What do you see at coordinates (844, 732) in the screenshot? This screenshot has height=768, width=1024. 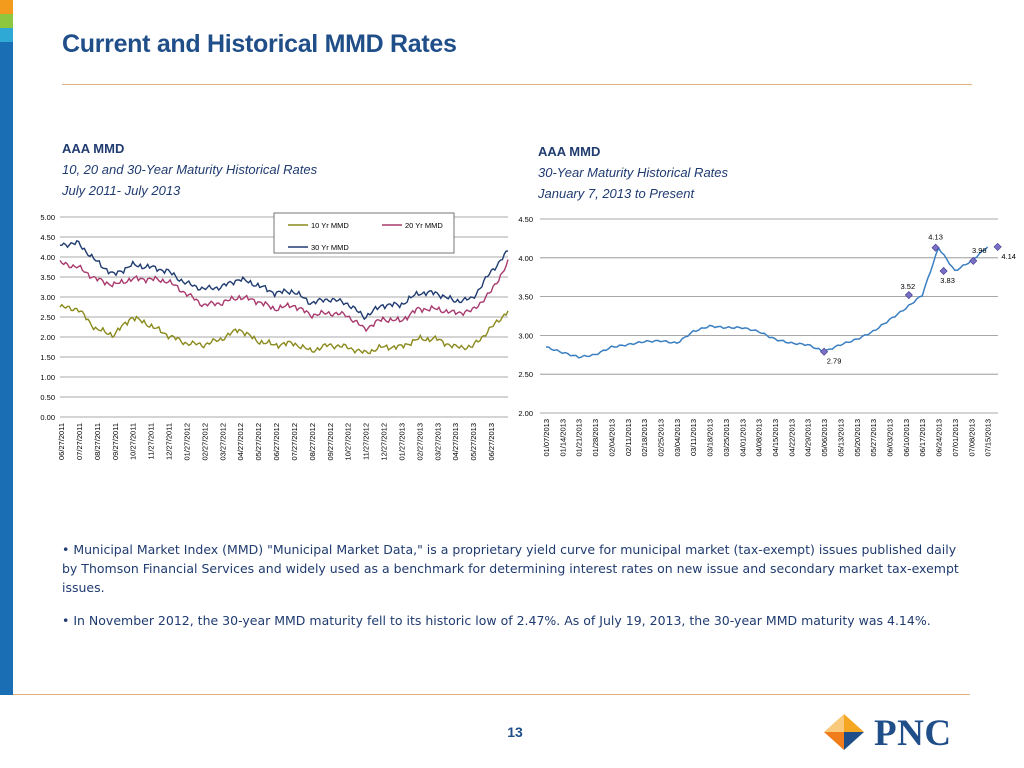 I see `pnc-logo-icon` at bounding box center [844, 732].